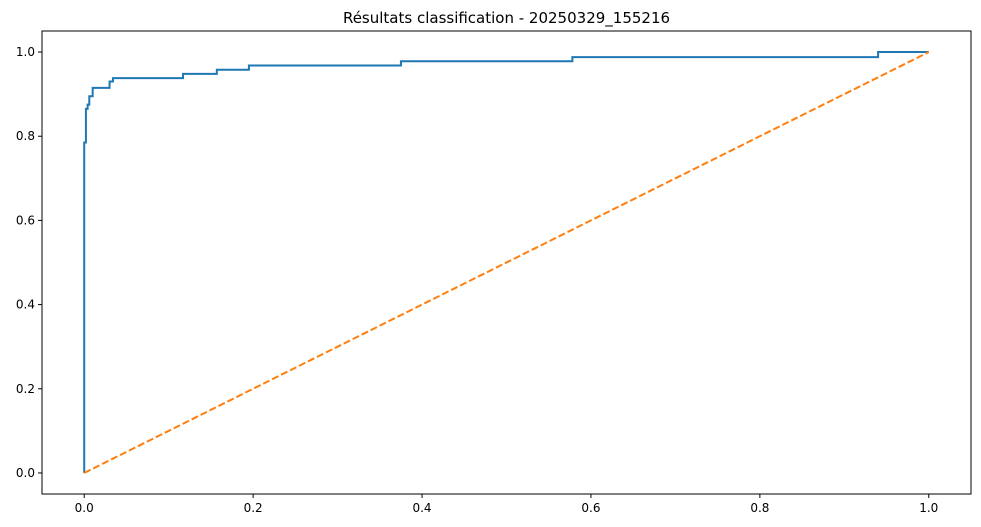 Image resolution: width=981 pixels, height=527 pixels. I want to click on y-tick-label: 0.2, so click(25, 389).